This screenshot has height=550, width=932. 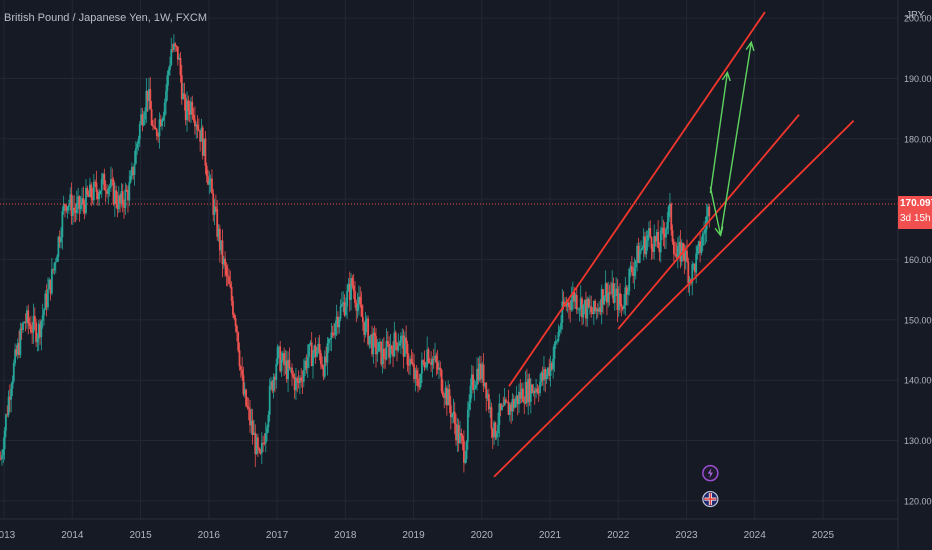 What do you see at coordinates (710, 486) in the screenshot?
I see `event-markers` at bounding box center [710, 486].